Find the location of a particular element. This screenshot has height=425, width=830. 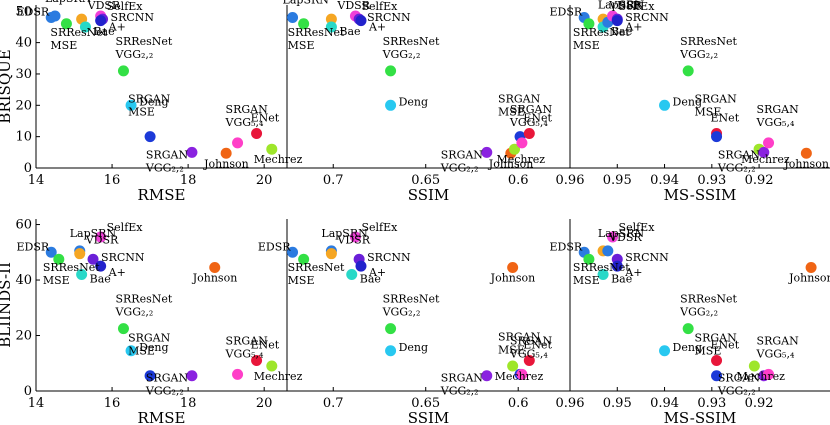

x-tick-label: 0.96 is located at coordinates (570, 403).